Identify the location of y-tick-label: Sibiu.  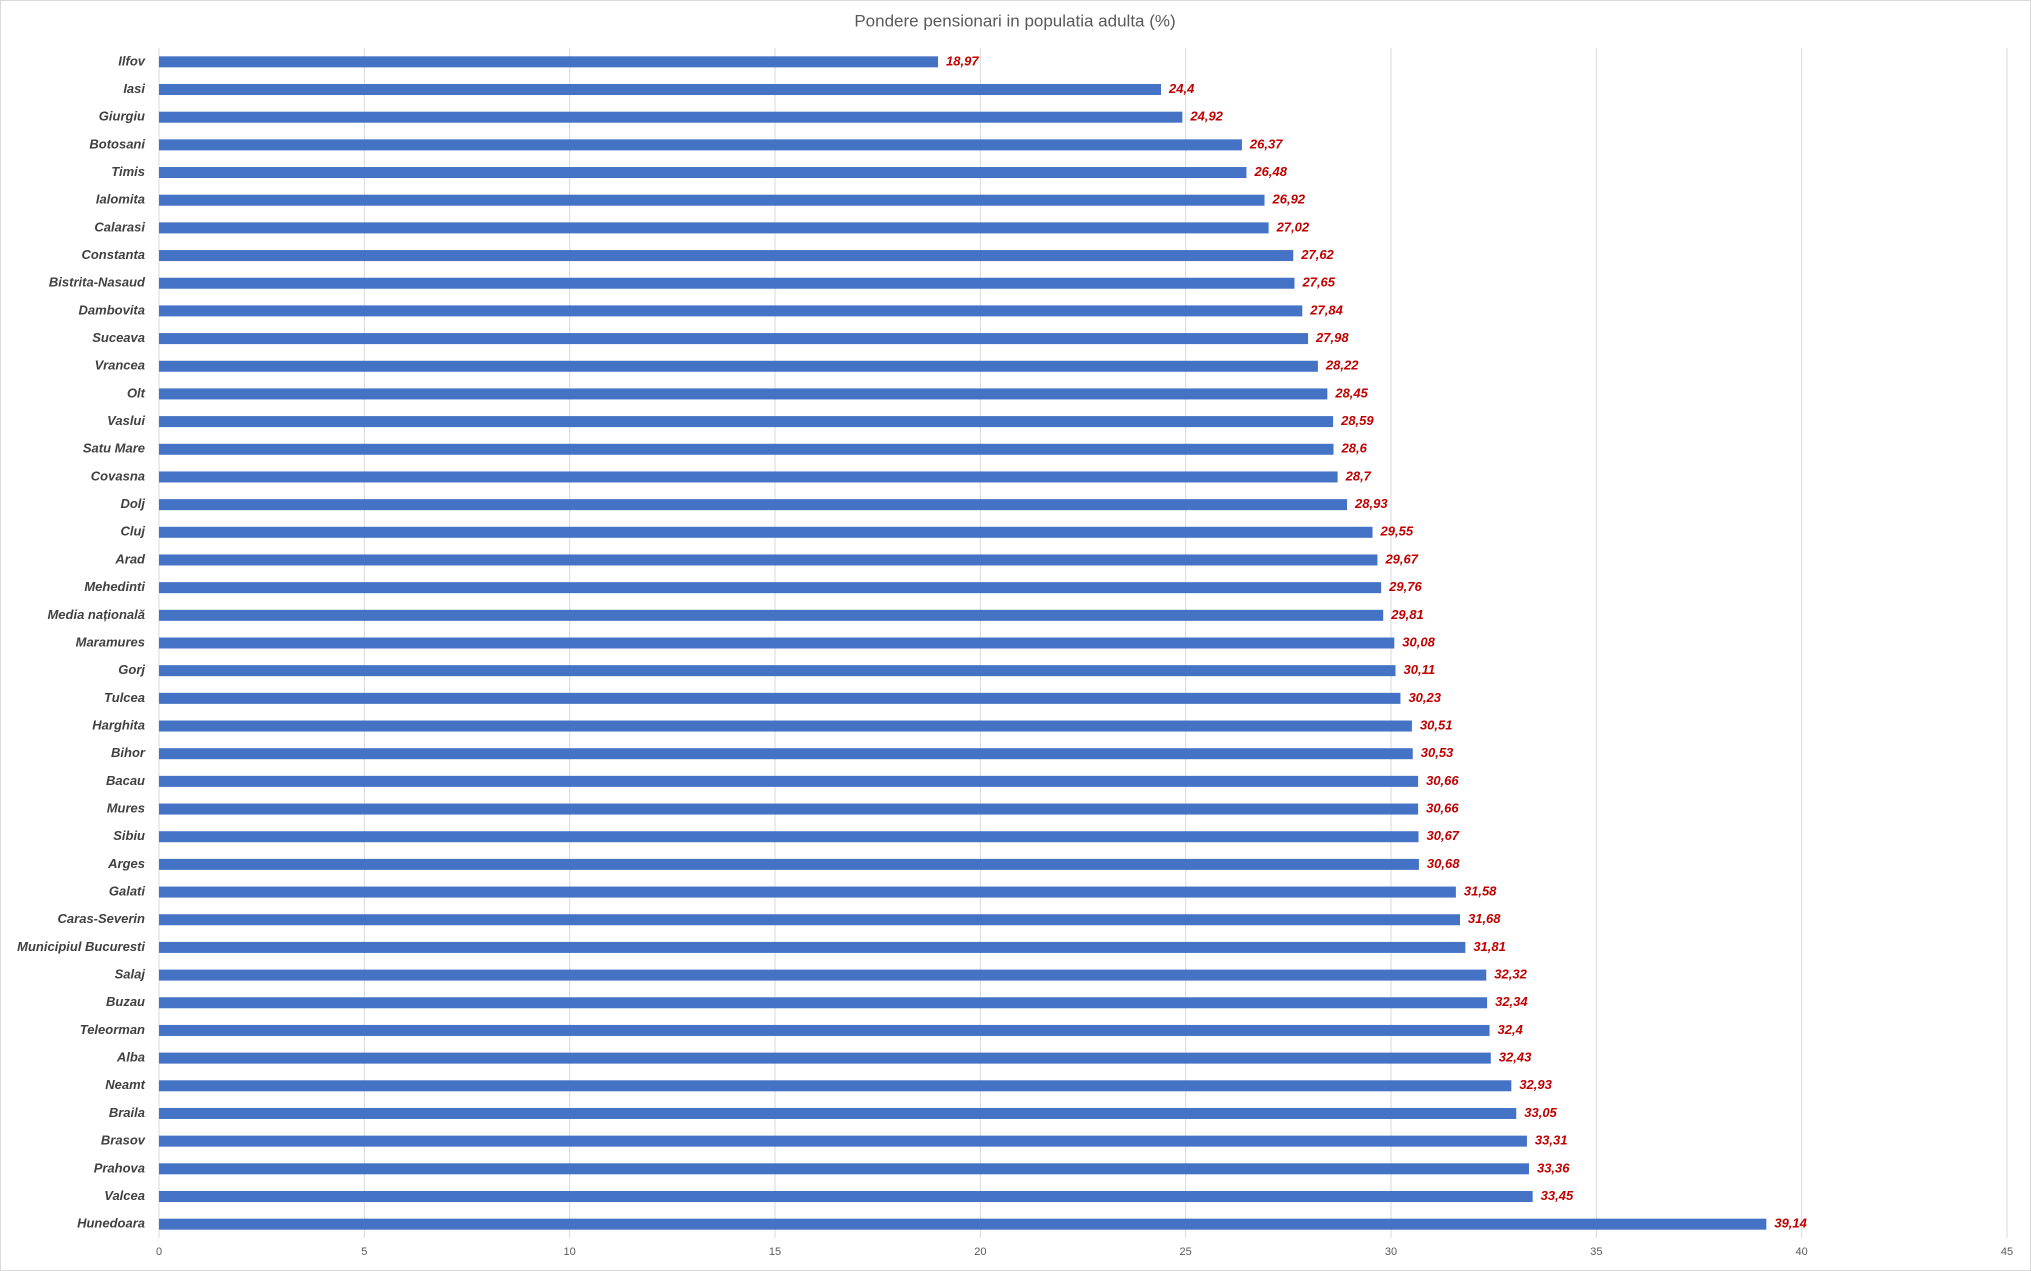
(129, 835).